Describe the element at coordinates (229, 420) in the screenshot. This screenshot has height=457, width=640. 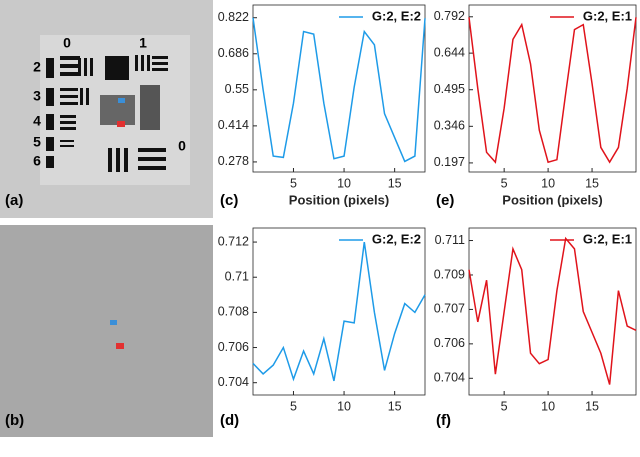
I see `panel-label: (d)` at that location.